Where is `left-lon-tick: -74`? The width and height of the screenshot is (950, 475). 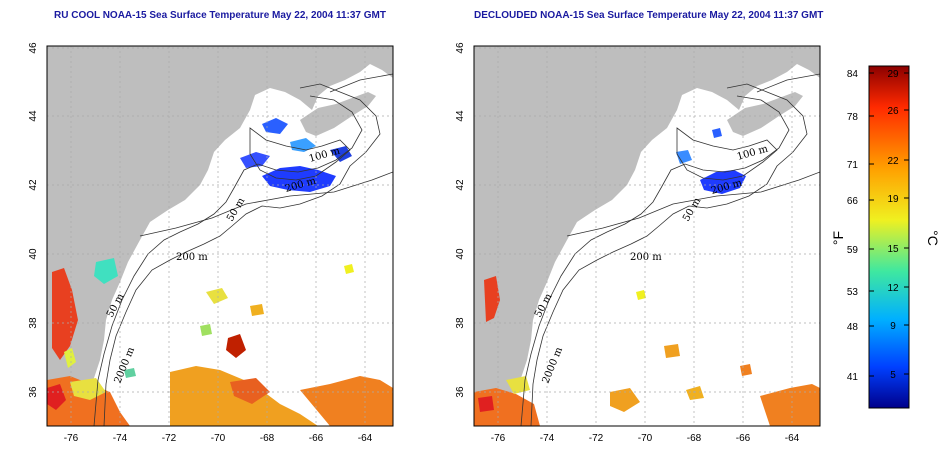
left-lon-tick: -74 is located at coordinates (120, 438).